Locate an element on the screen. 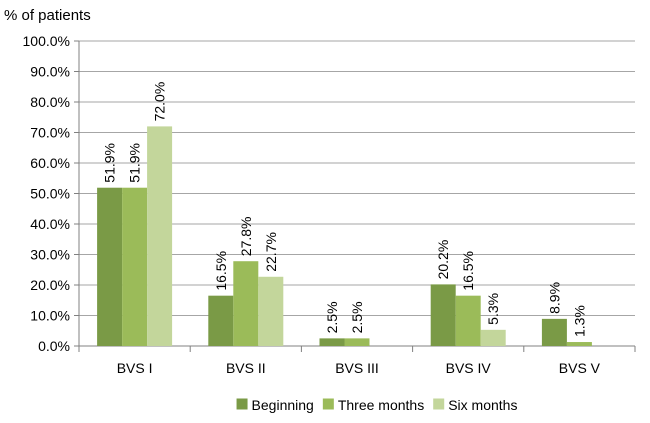 The width and height of the screenshot is (650, 423). y-tick-label: 80.0% is located at coordinates (50, 102).